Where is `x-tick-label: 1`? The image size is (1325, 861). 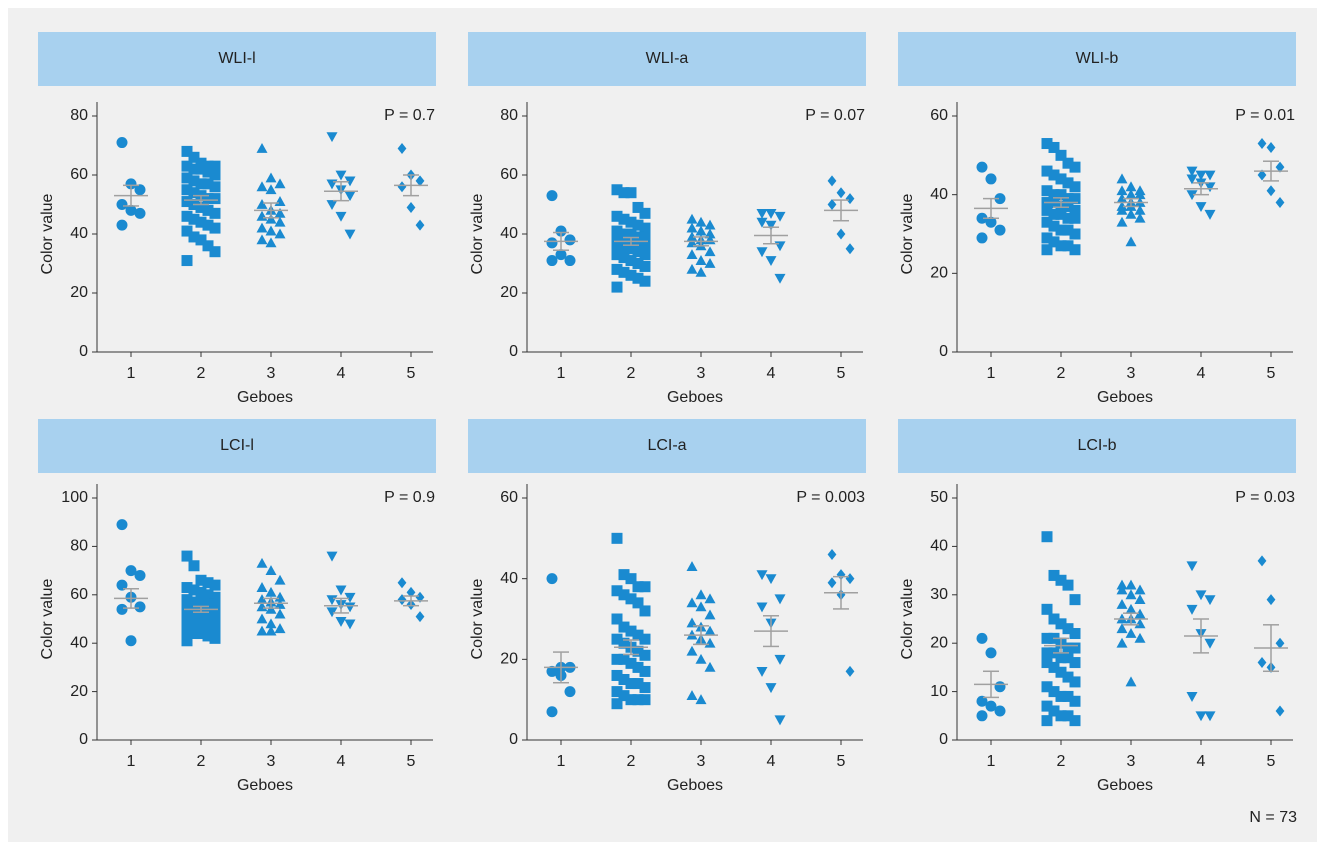
x-tick-label: 1 is located at coordinates (561, 761).